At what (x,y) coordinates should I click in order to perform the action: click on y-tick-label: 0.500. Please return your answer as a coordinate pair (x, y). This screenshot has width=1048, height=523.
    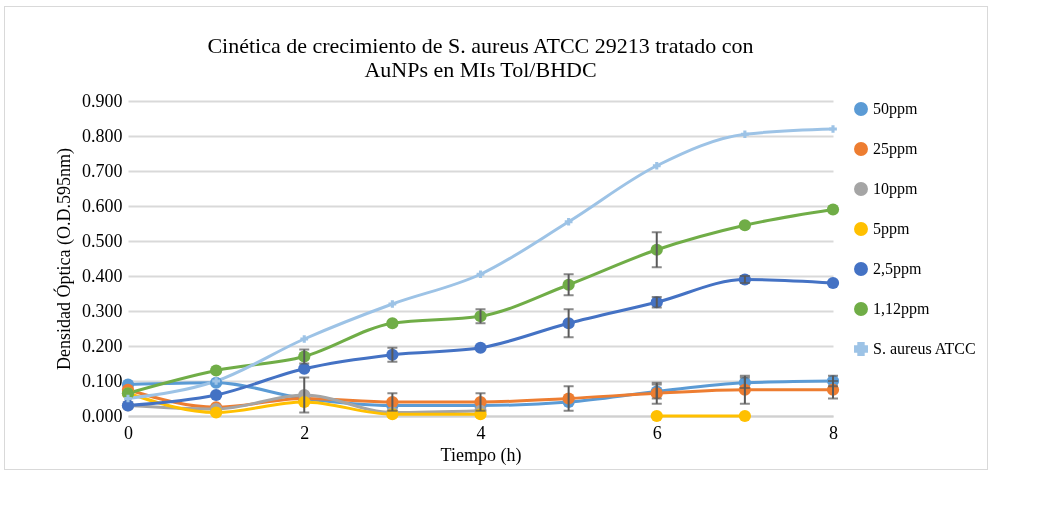
    Looking at the image, I should click on (102, 240).